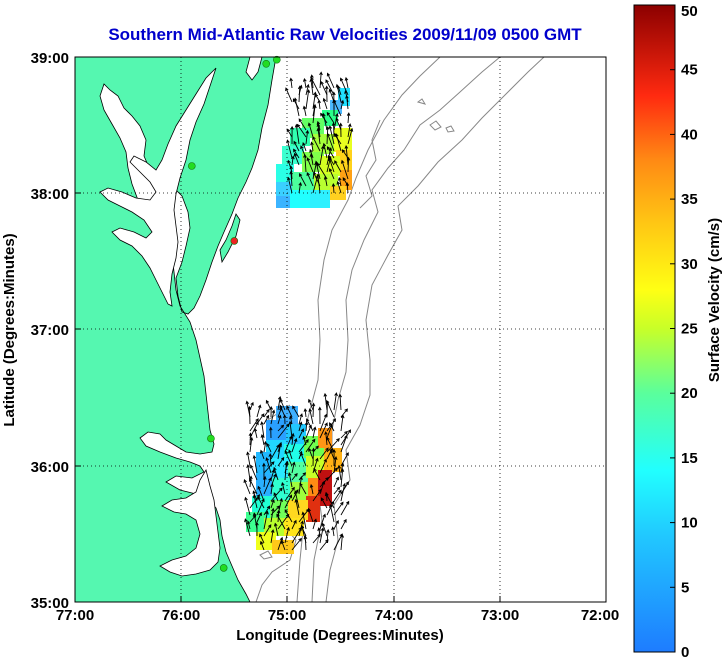 Image resolution: width=724 pixels, height=659 pixels. Describe the element at coordinates (314, 148) in the screenshot. I see `velocity-field-north` at that location.